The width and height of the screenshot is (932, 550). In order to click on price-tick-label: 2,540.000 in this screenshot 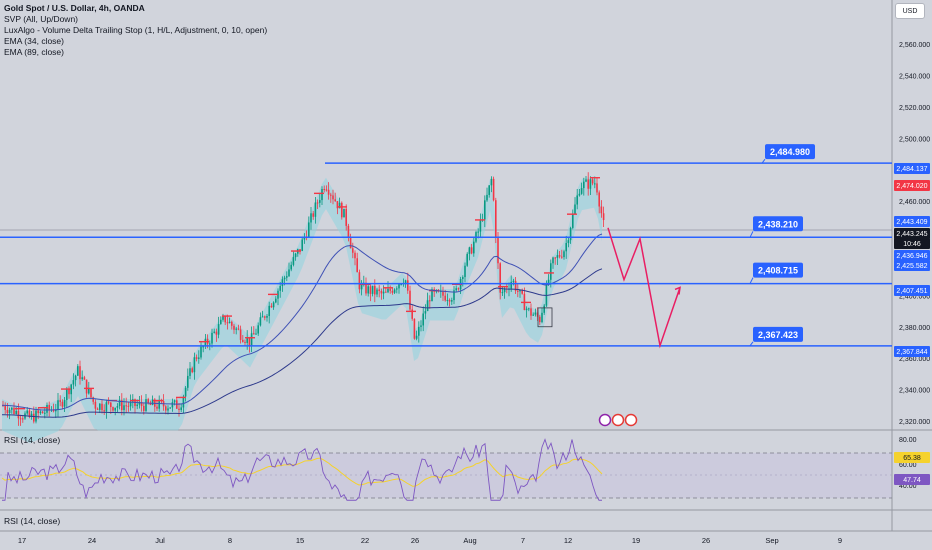, I will do `click(914, 76)`.